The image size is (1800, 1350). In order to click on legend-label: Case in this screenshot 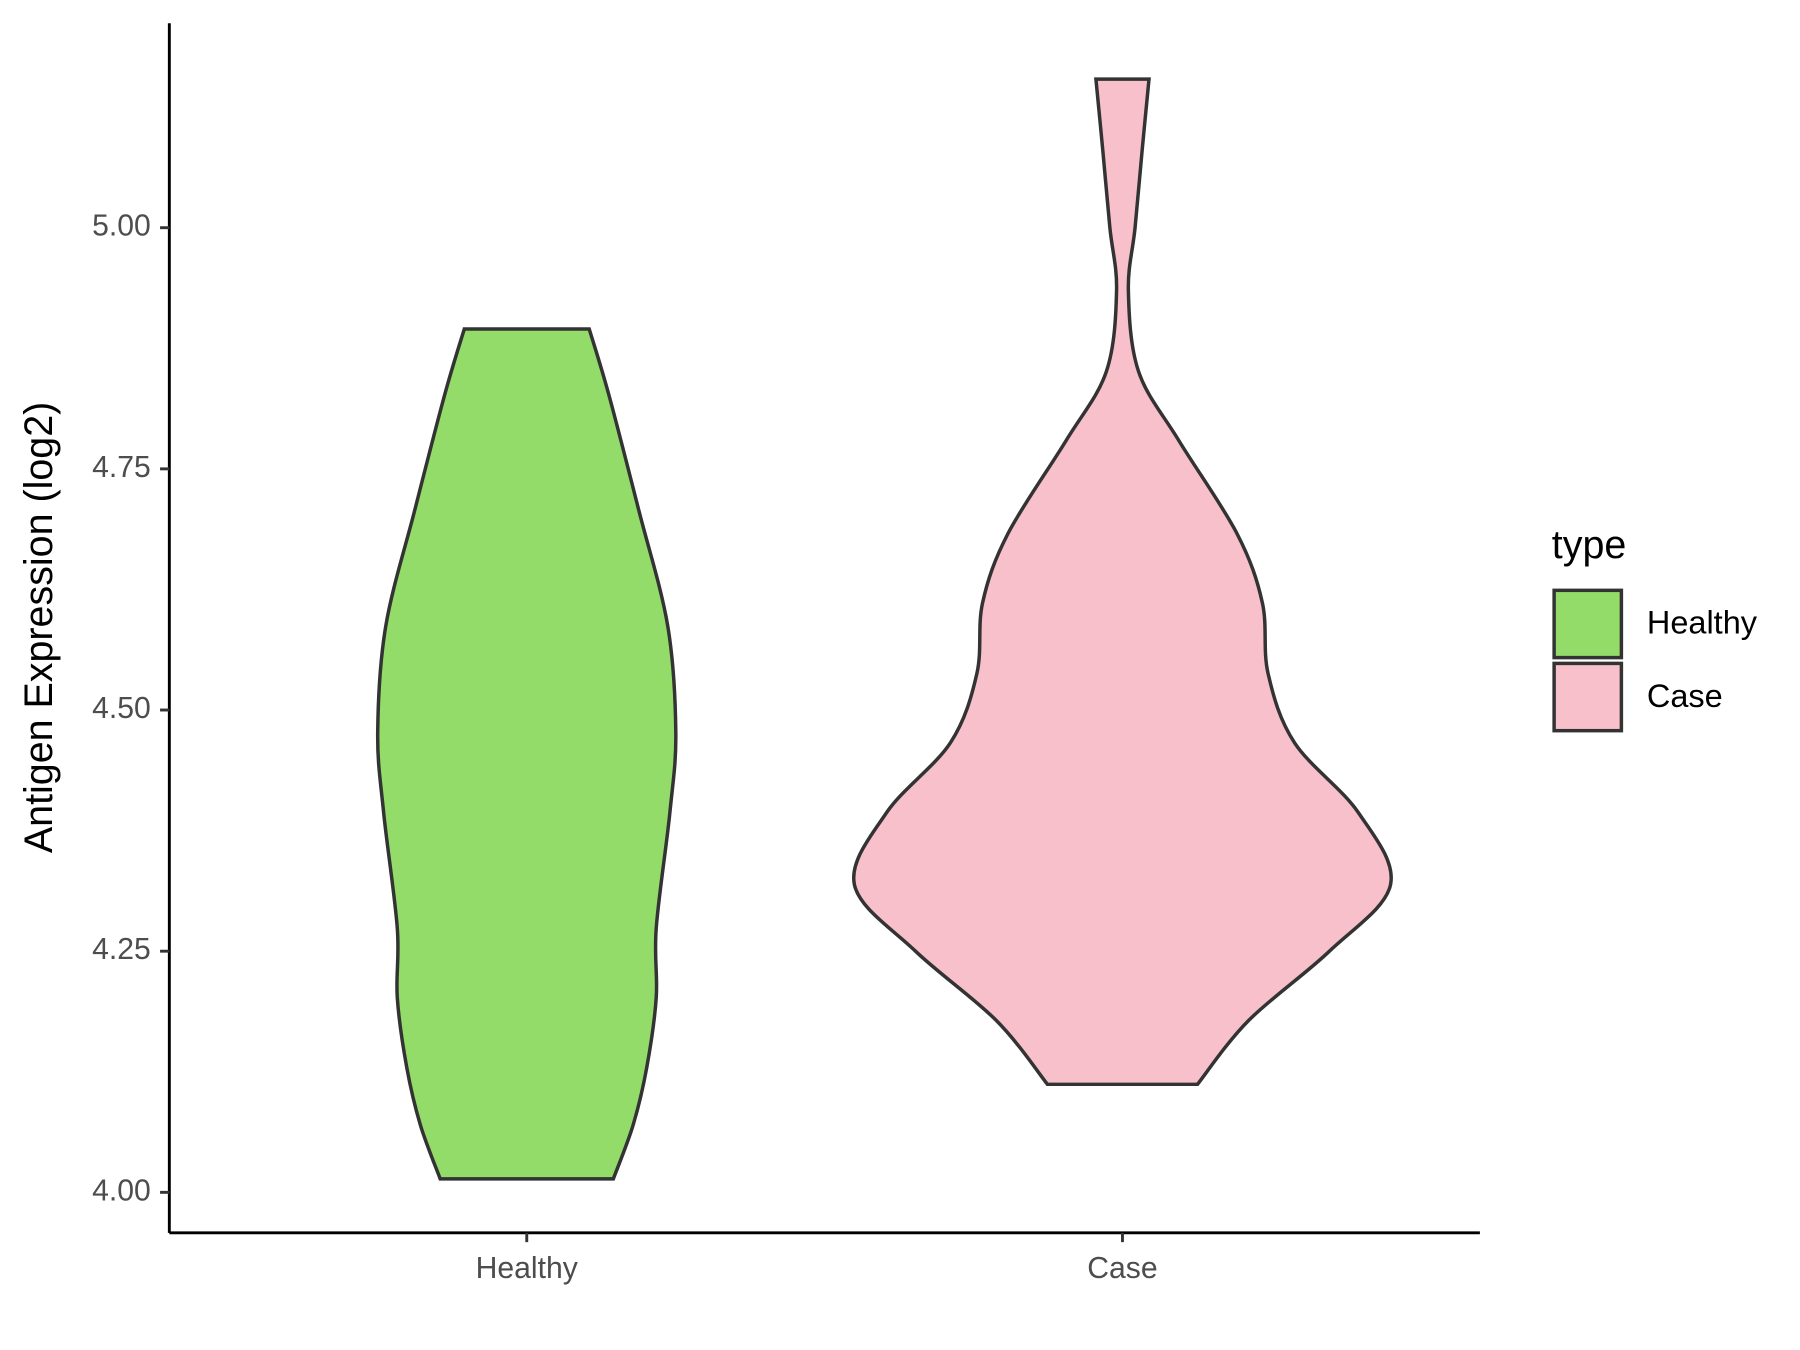, I will do `click(1685, 696)`.